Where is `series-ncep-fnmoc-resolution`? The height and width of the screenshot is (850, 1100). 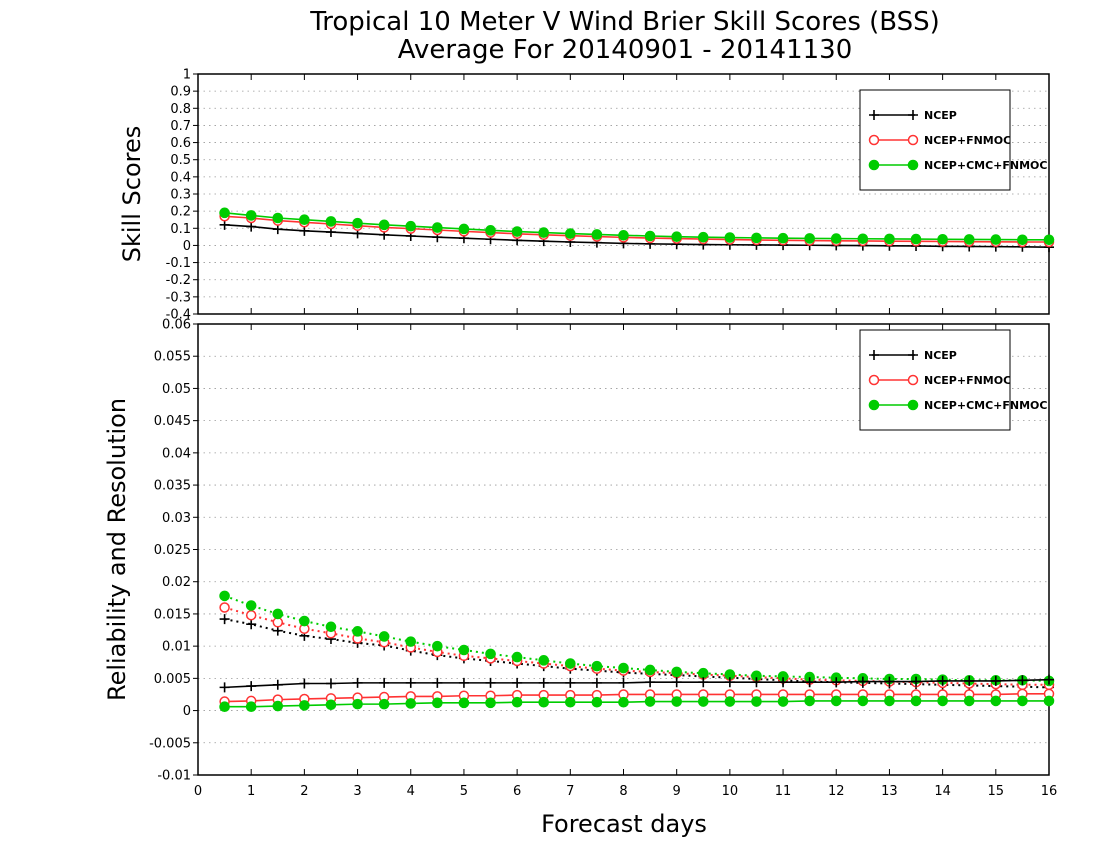
series-ncep-fnmoc-resolution is located at coordinates (637, 646).